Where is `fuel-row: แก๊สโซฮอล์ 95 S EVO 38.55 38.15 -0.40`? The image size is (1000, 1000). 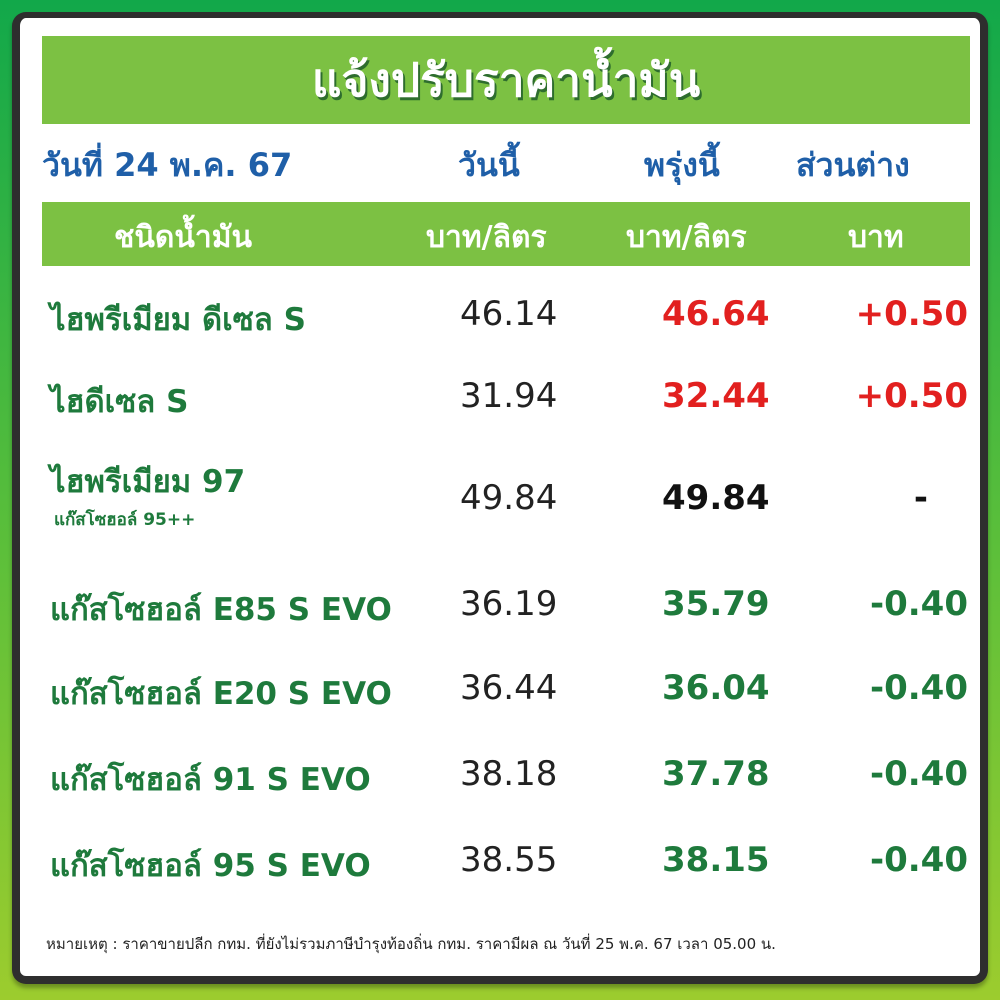
fuel-row: แก๊สโซฮอล์ 95 S EVO 38.55 38.15 -0.40 is located at coordinates (500, 870).